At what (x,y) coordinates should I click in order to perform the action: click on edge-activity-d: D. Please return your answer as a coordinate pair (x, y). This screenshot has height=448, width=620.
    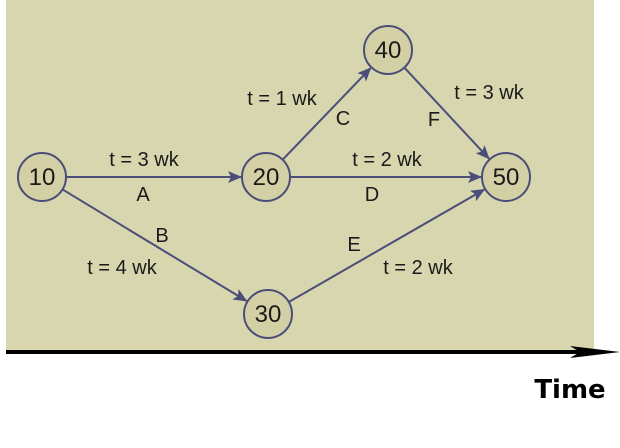
    Looking at the image, I should click on (372, 195).